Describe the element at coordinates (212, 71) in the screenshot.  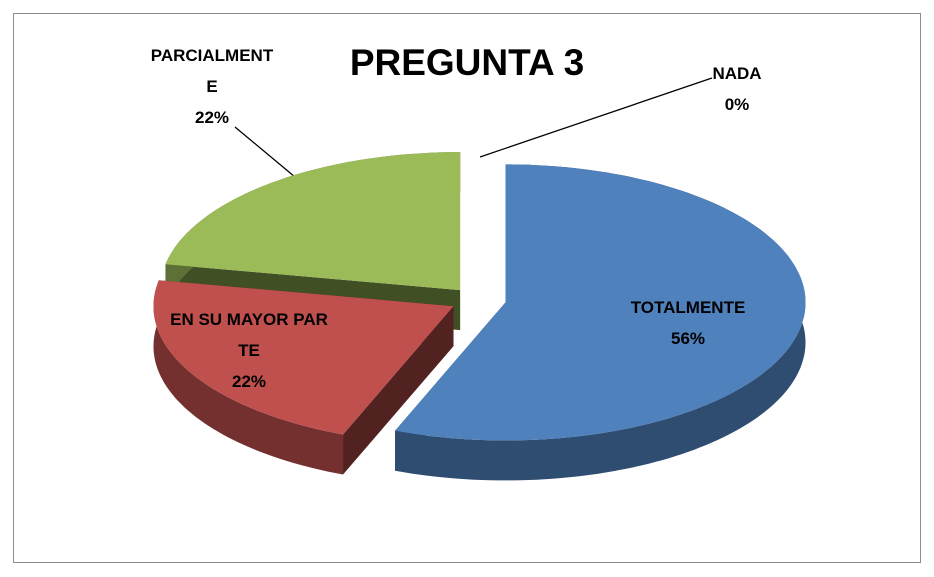
I see `category-label: PARCIALMENTE` at that location.